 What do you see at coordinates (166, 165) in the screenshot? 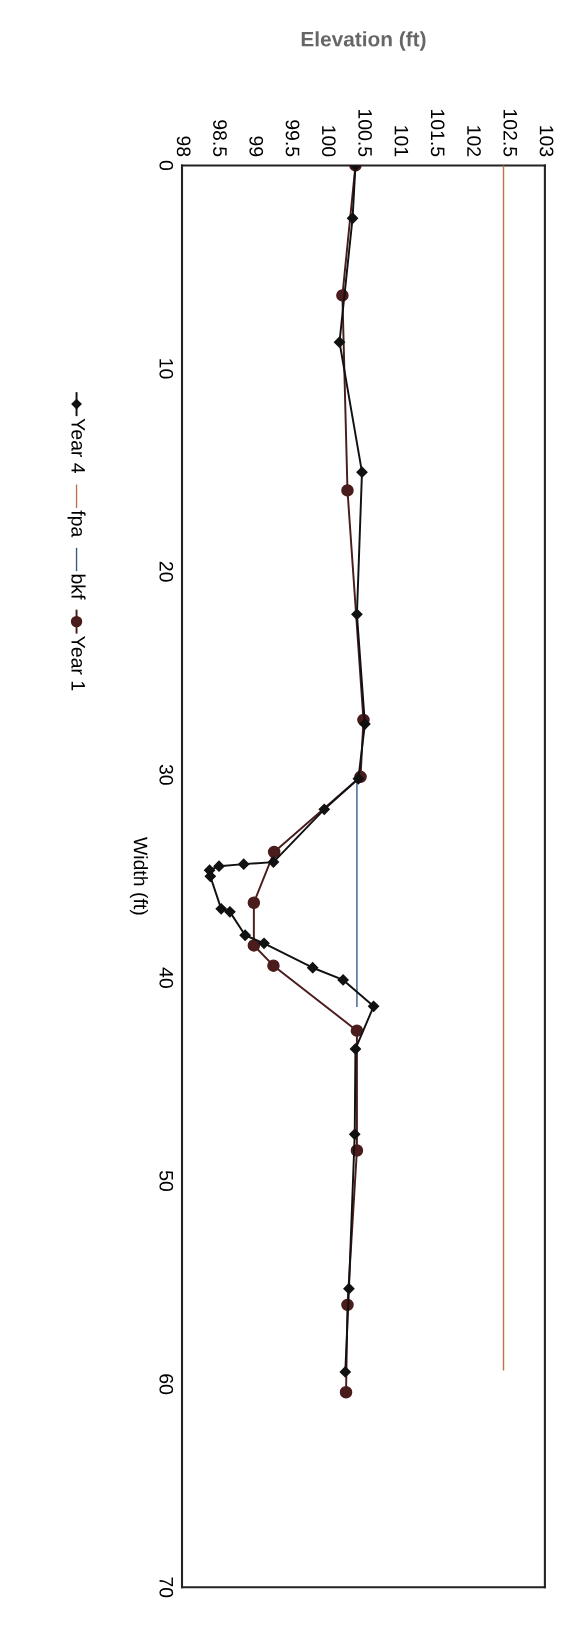
I see `y-tick-label: 0` at bounding box center [166, 165].